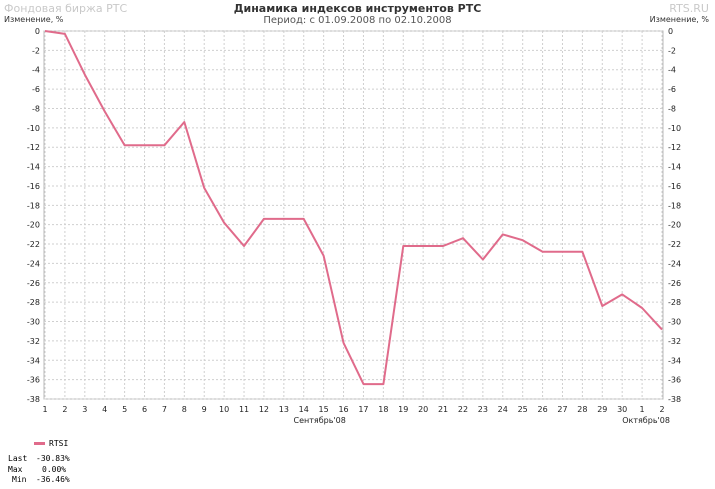  Describe the element at coordinates (343, 409) in the screenshot. I see `x-tick-label: 16` at that location.